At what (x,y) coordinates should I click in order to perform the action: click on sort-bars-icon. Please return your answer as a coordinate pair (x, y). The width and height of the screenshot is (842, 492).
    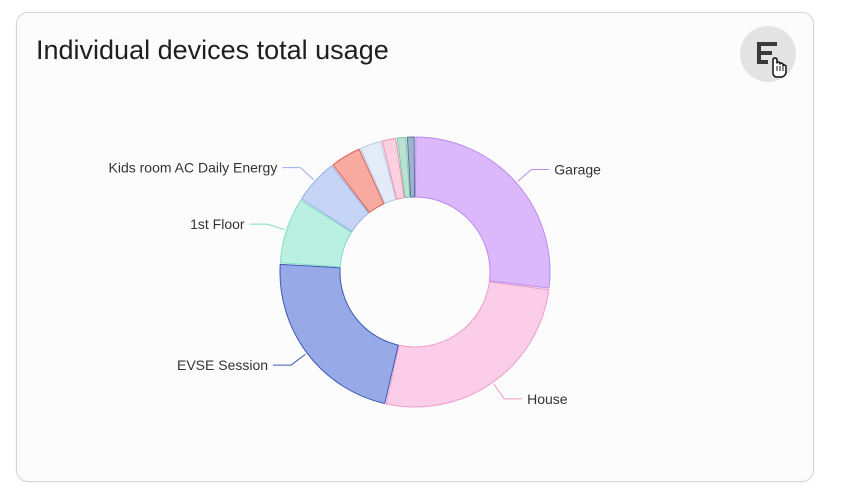
    Looking at the image, I should click on (767, 53).